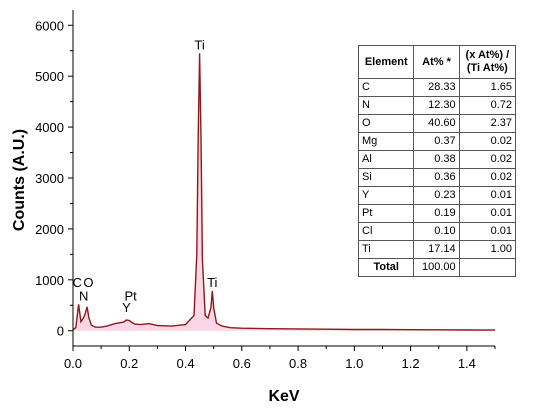  Describe the element at coordinates (386, 87) in the screenshot. I see `element-cell: C` at that location.